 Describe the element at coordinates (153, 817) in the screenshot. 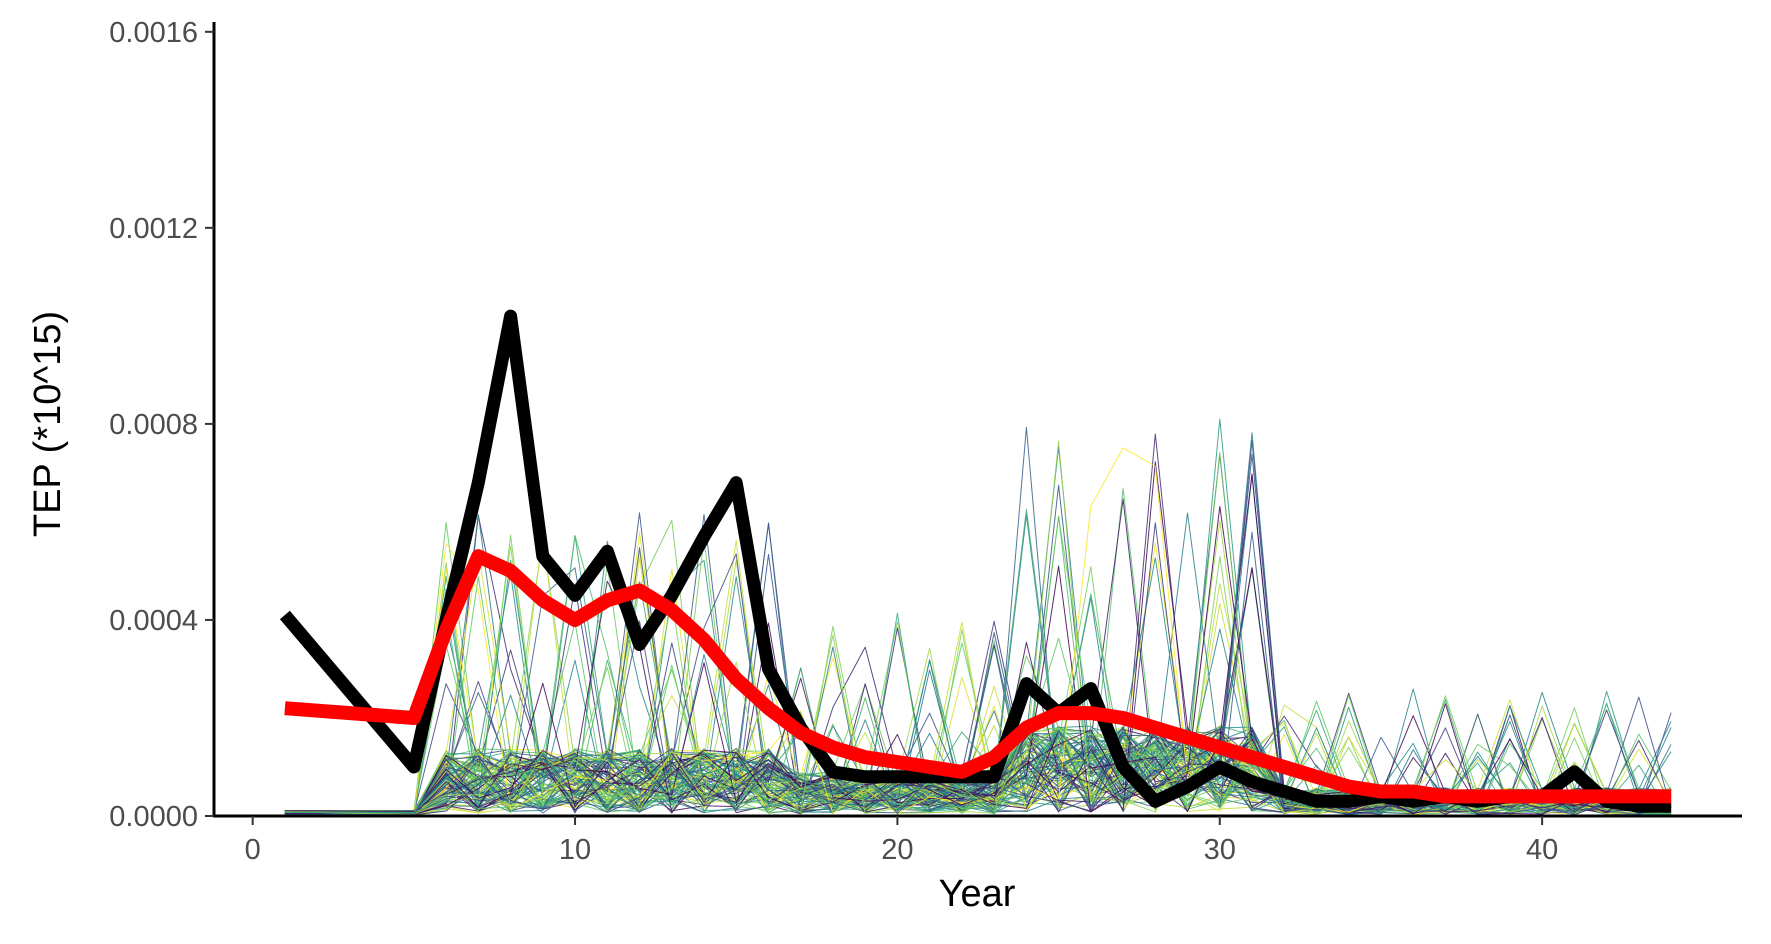

I see `y-tick-label: 0.0000` at that location.